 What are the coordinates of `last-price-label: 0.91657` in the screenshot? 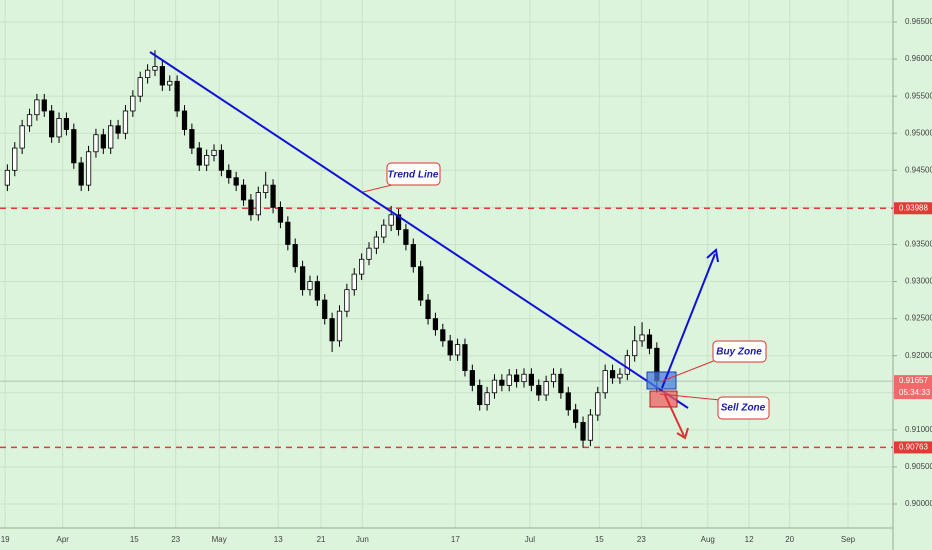 It's located at (913, 380).